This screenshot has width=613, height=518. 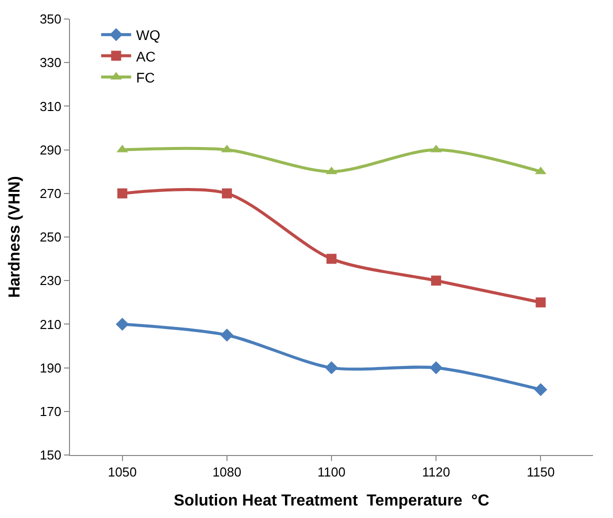 I want to click on legend-label: WQ, so click(x=148, y=35).